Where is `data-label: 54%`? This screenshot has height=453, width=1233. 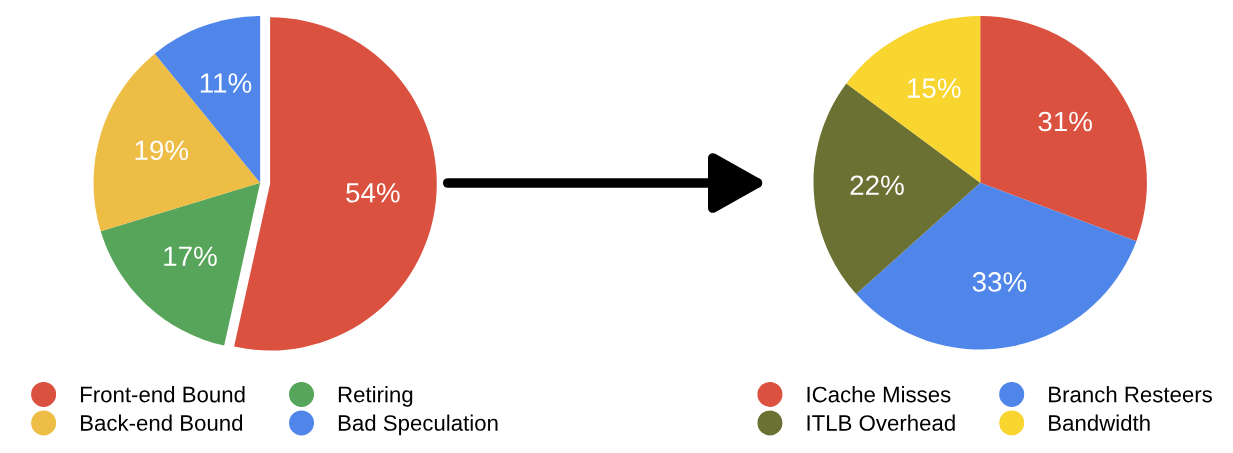 data-label: 54% is located at coordinates (373, 193).